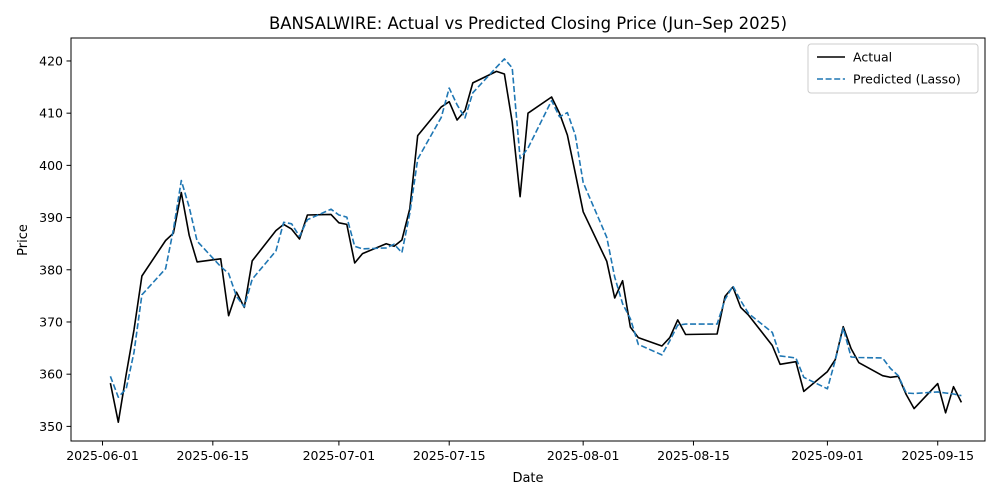  Describe the element at coordinates (339, 455) in the screenshot. I see `x-tick-label: 2025-07-01` at that location.